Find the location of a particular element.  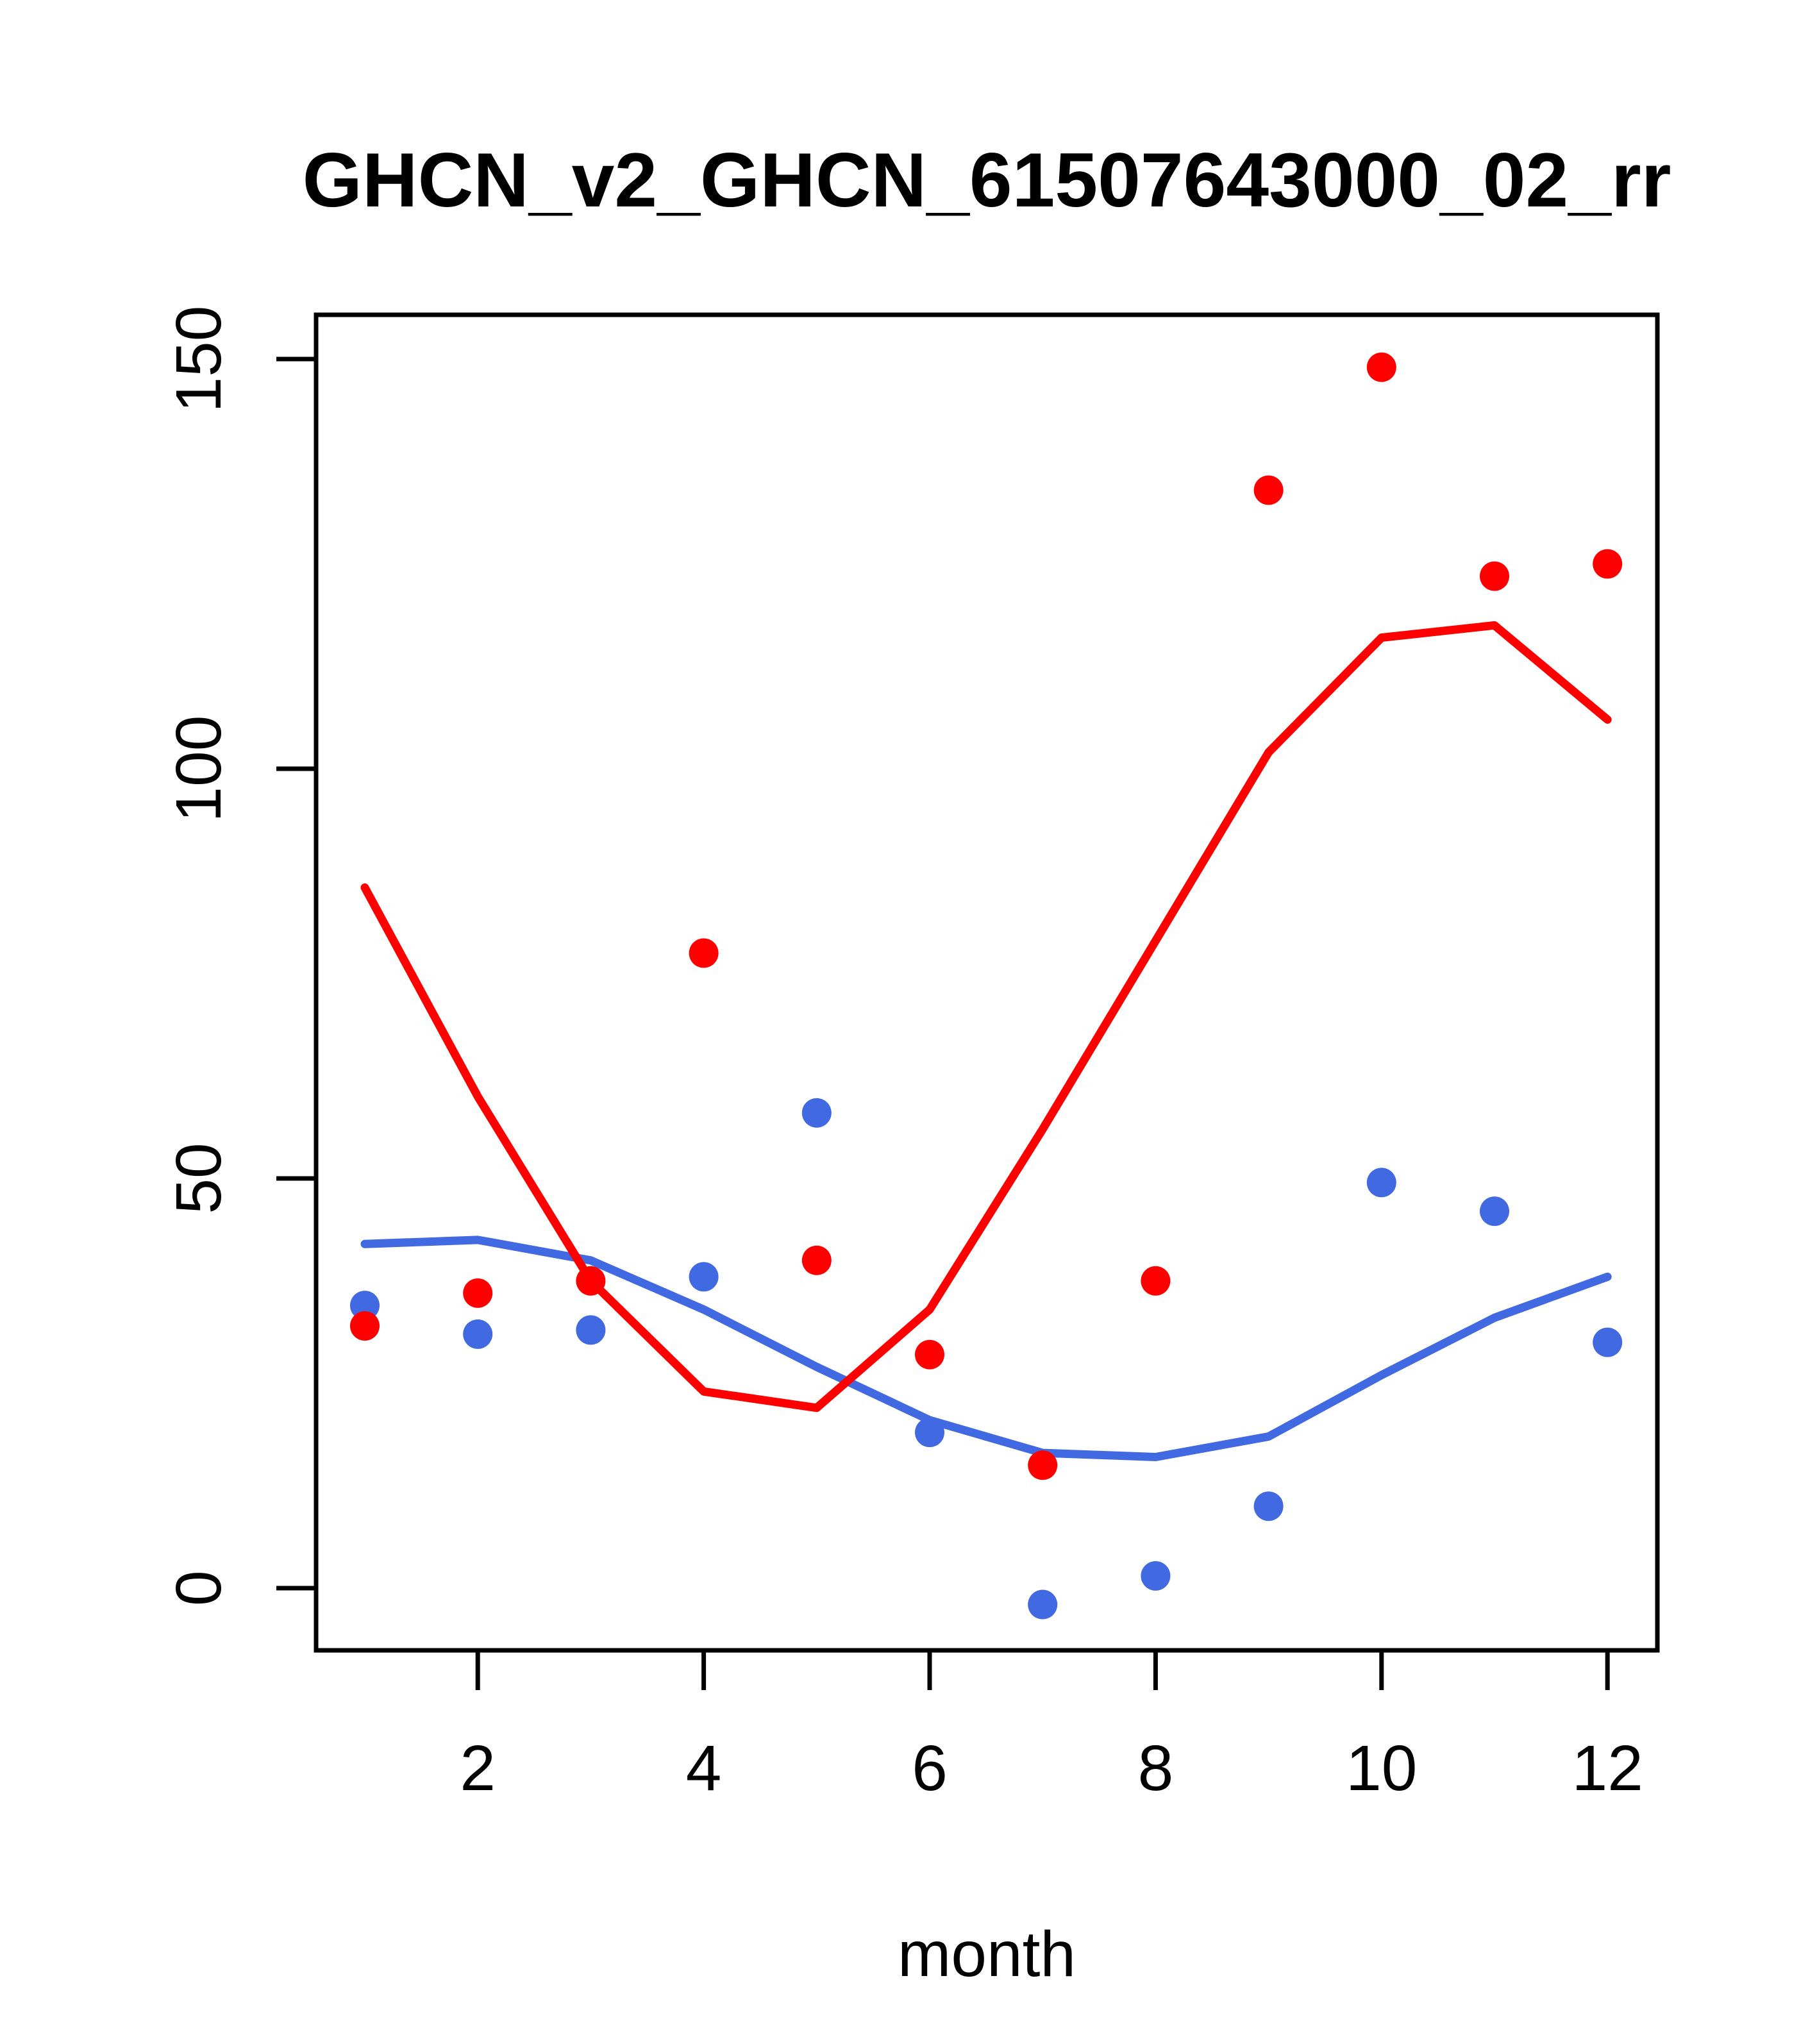

x-tick-label: 10 is located at coordinates (1381, 1768).